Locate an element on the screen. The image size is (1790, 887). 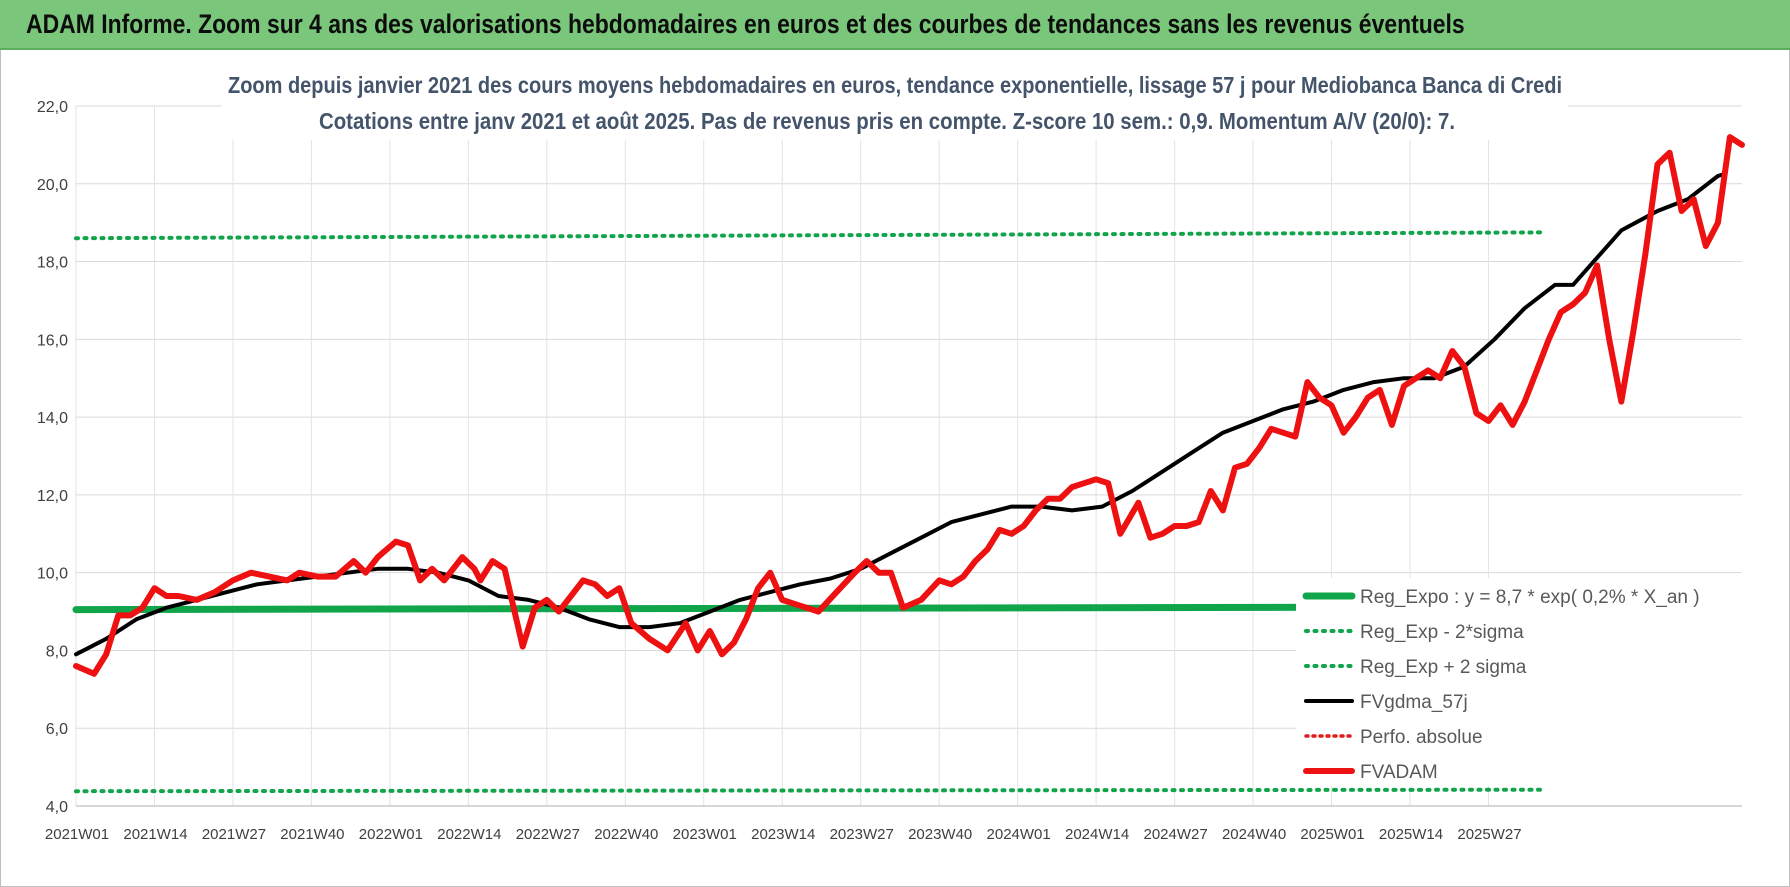
x-tick-label: 2021W14 is located at coordinates (155, 834).